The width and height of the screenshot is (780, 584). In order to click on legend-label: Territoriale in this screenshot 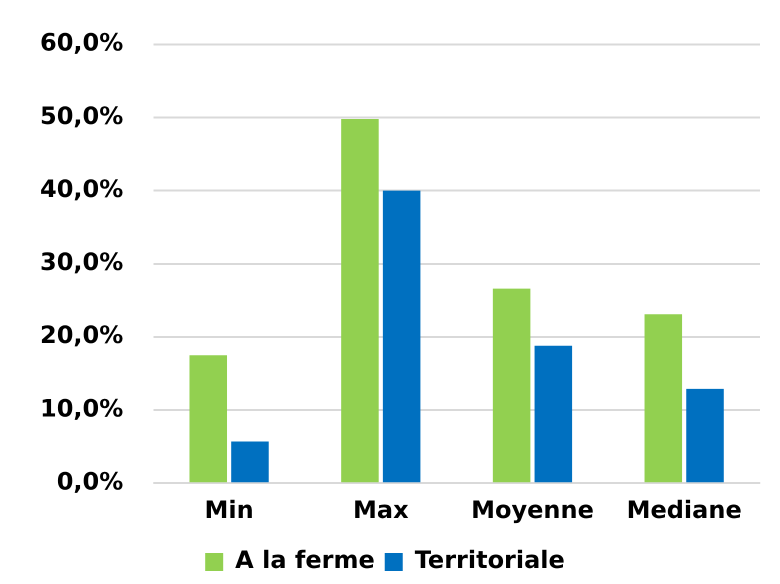, I will do `click(489, 560)`.